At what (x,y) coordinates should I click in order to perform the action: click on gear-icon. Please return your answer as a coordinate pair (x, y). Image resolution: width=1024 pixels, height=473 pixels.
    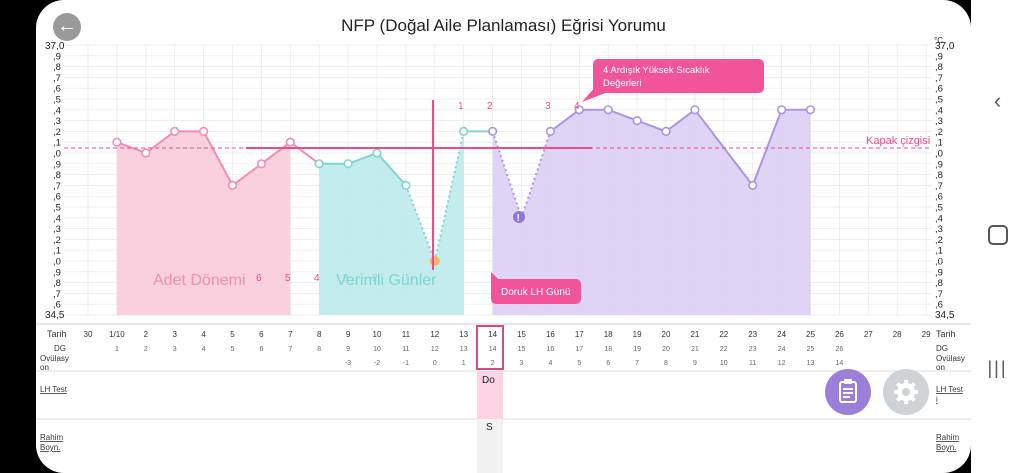
    Looking at the image, I should click on (906, 392).